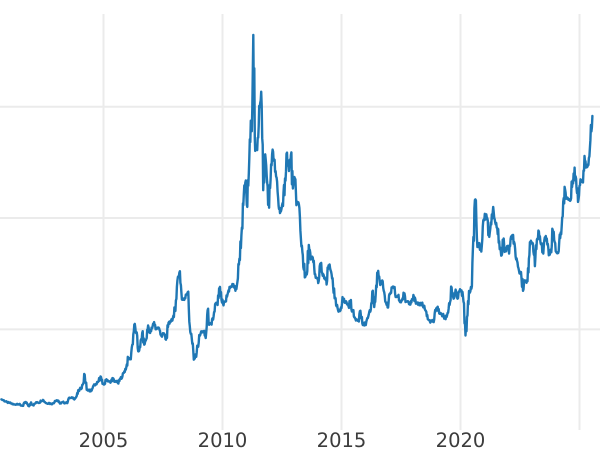  What do you see at coordinates (460, 439) in the screenshot?
I see `x-tick-label-2020: 2020` at bounding box center [460, 439].